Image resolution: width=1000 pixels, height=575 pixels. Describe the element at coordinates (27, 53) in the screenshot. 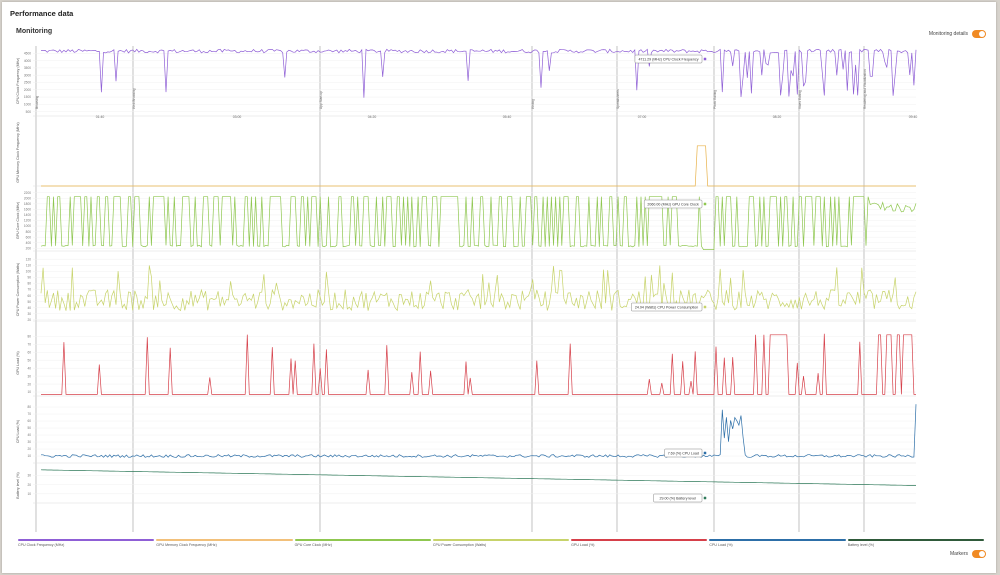

I see `y-tick-label: 4500` at that location.